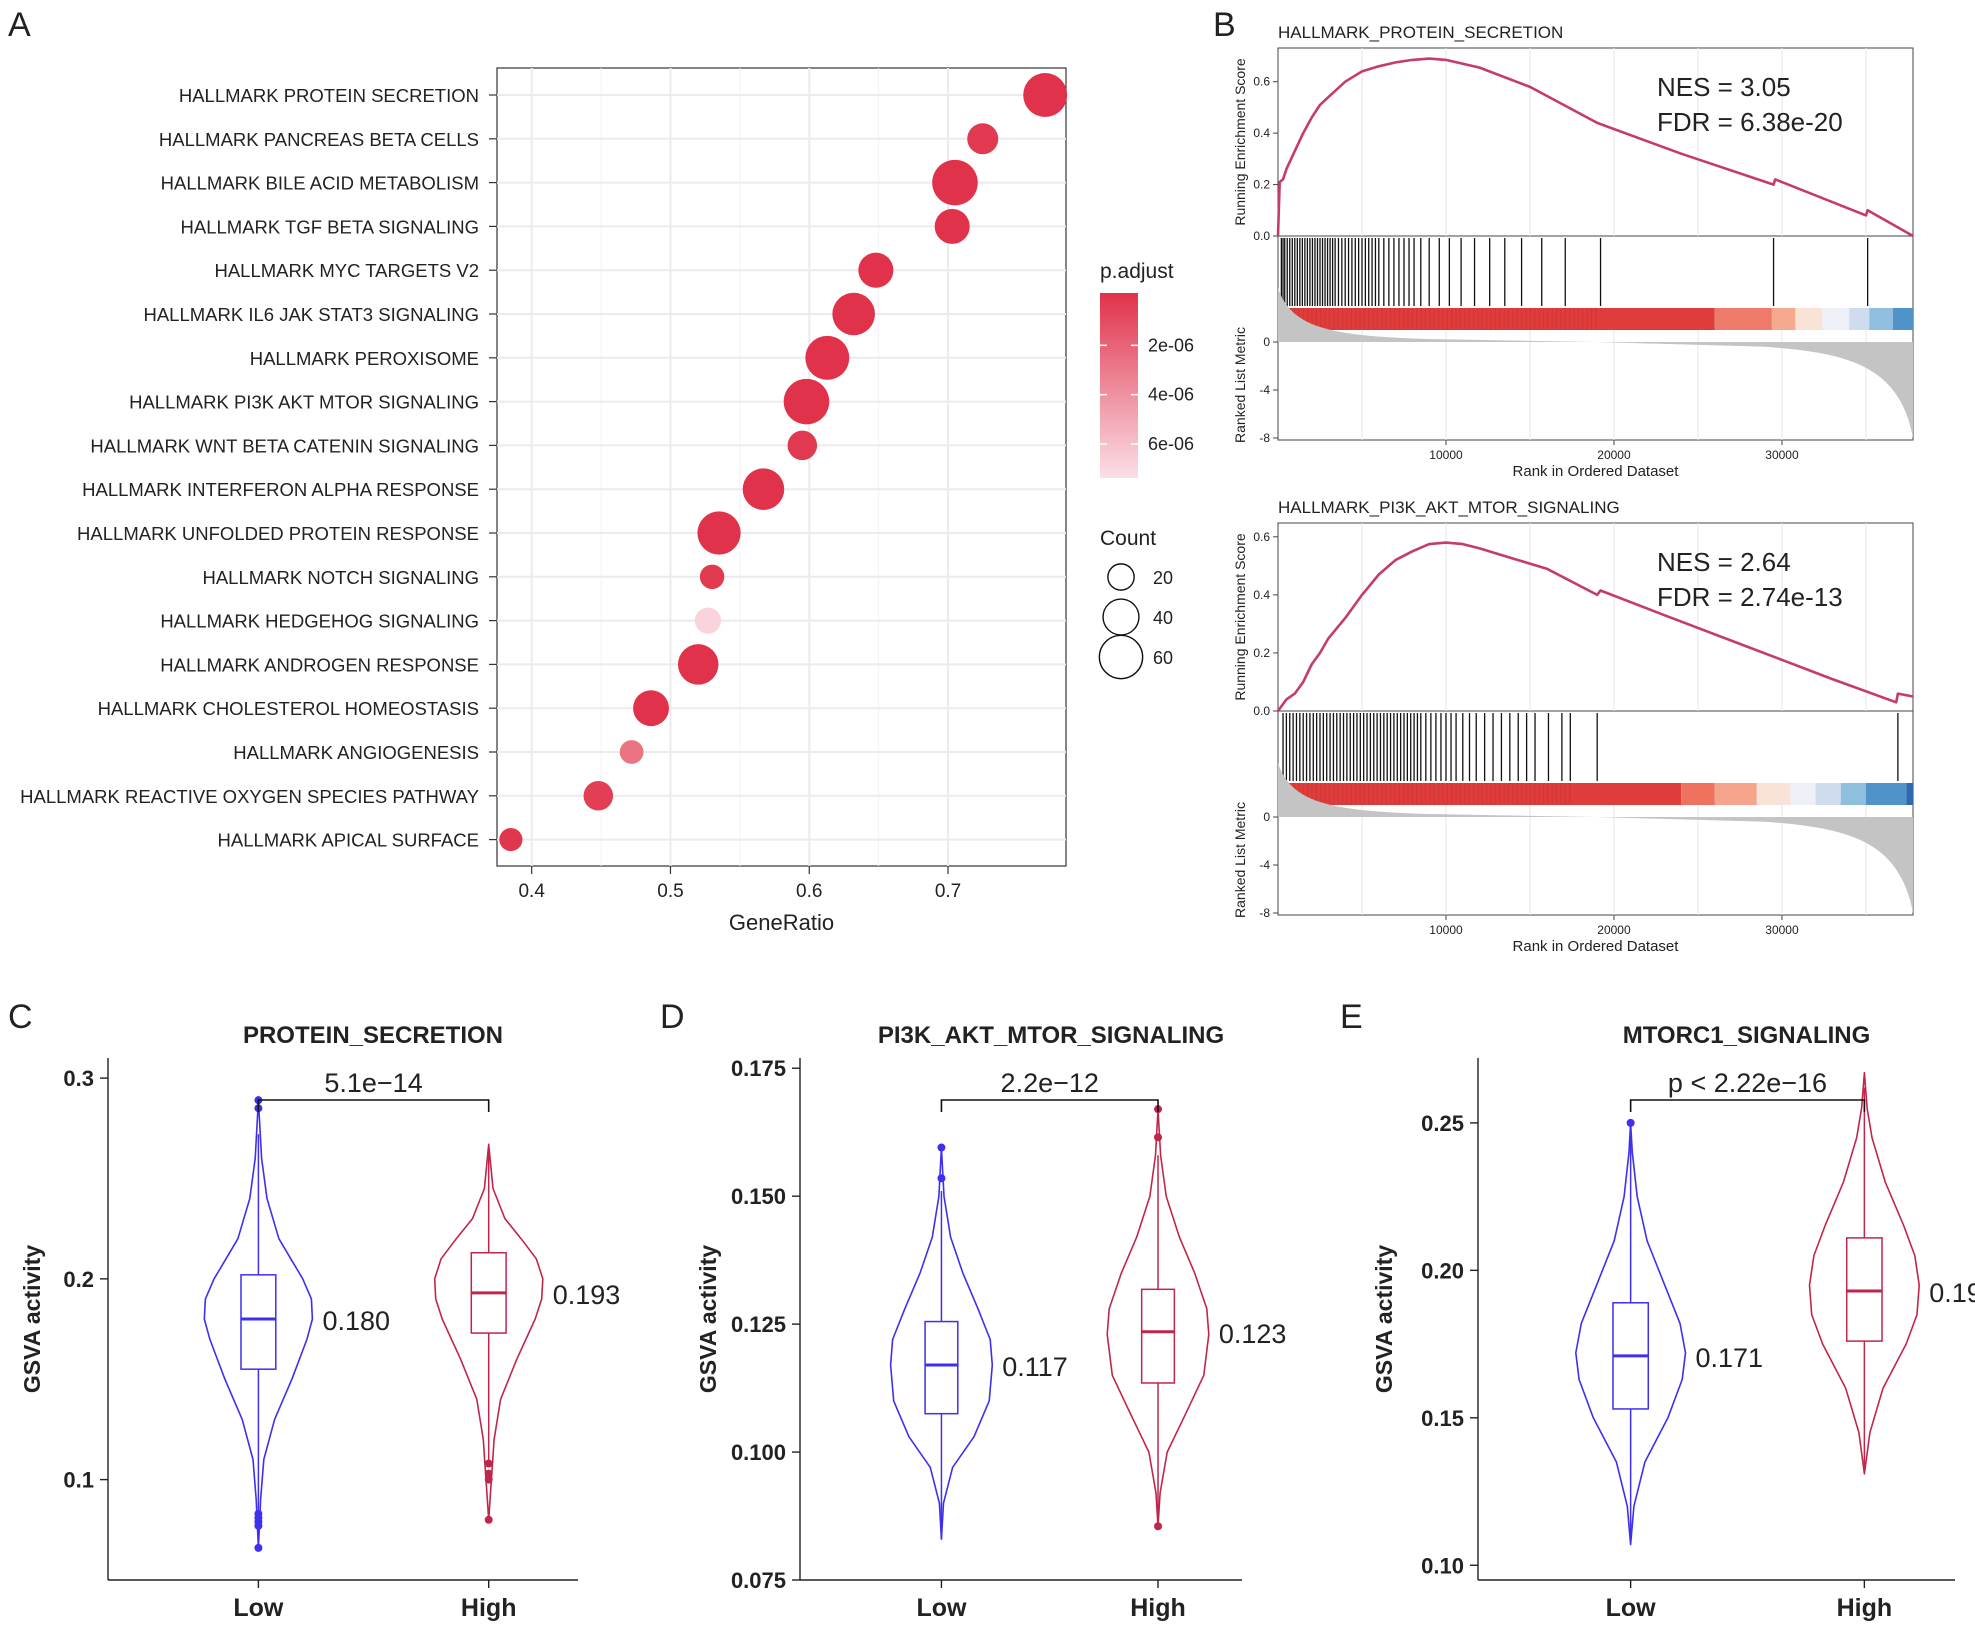 This screenshot has width=1975, height=1625. Describe the element at coordinates (781, 467) in the screenshot. I see `plot-frame` at that location.